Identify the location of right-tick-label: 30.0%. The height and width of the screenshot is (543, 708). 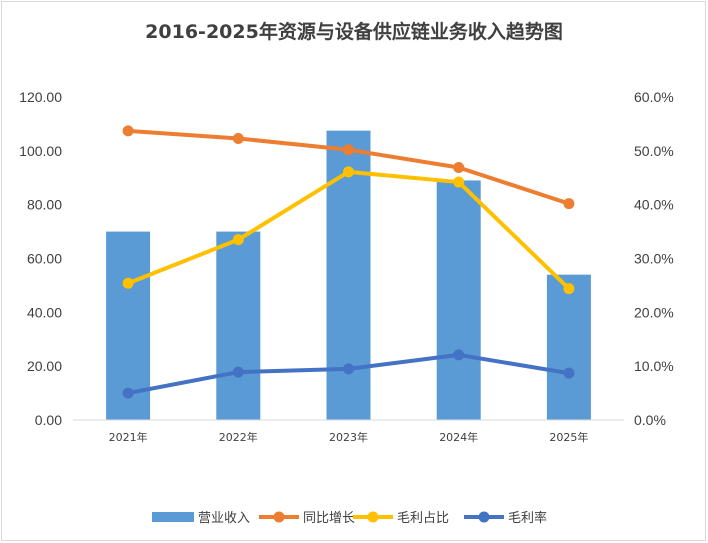
(654, 259).